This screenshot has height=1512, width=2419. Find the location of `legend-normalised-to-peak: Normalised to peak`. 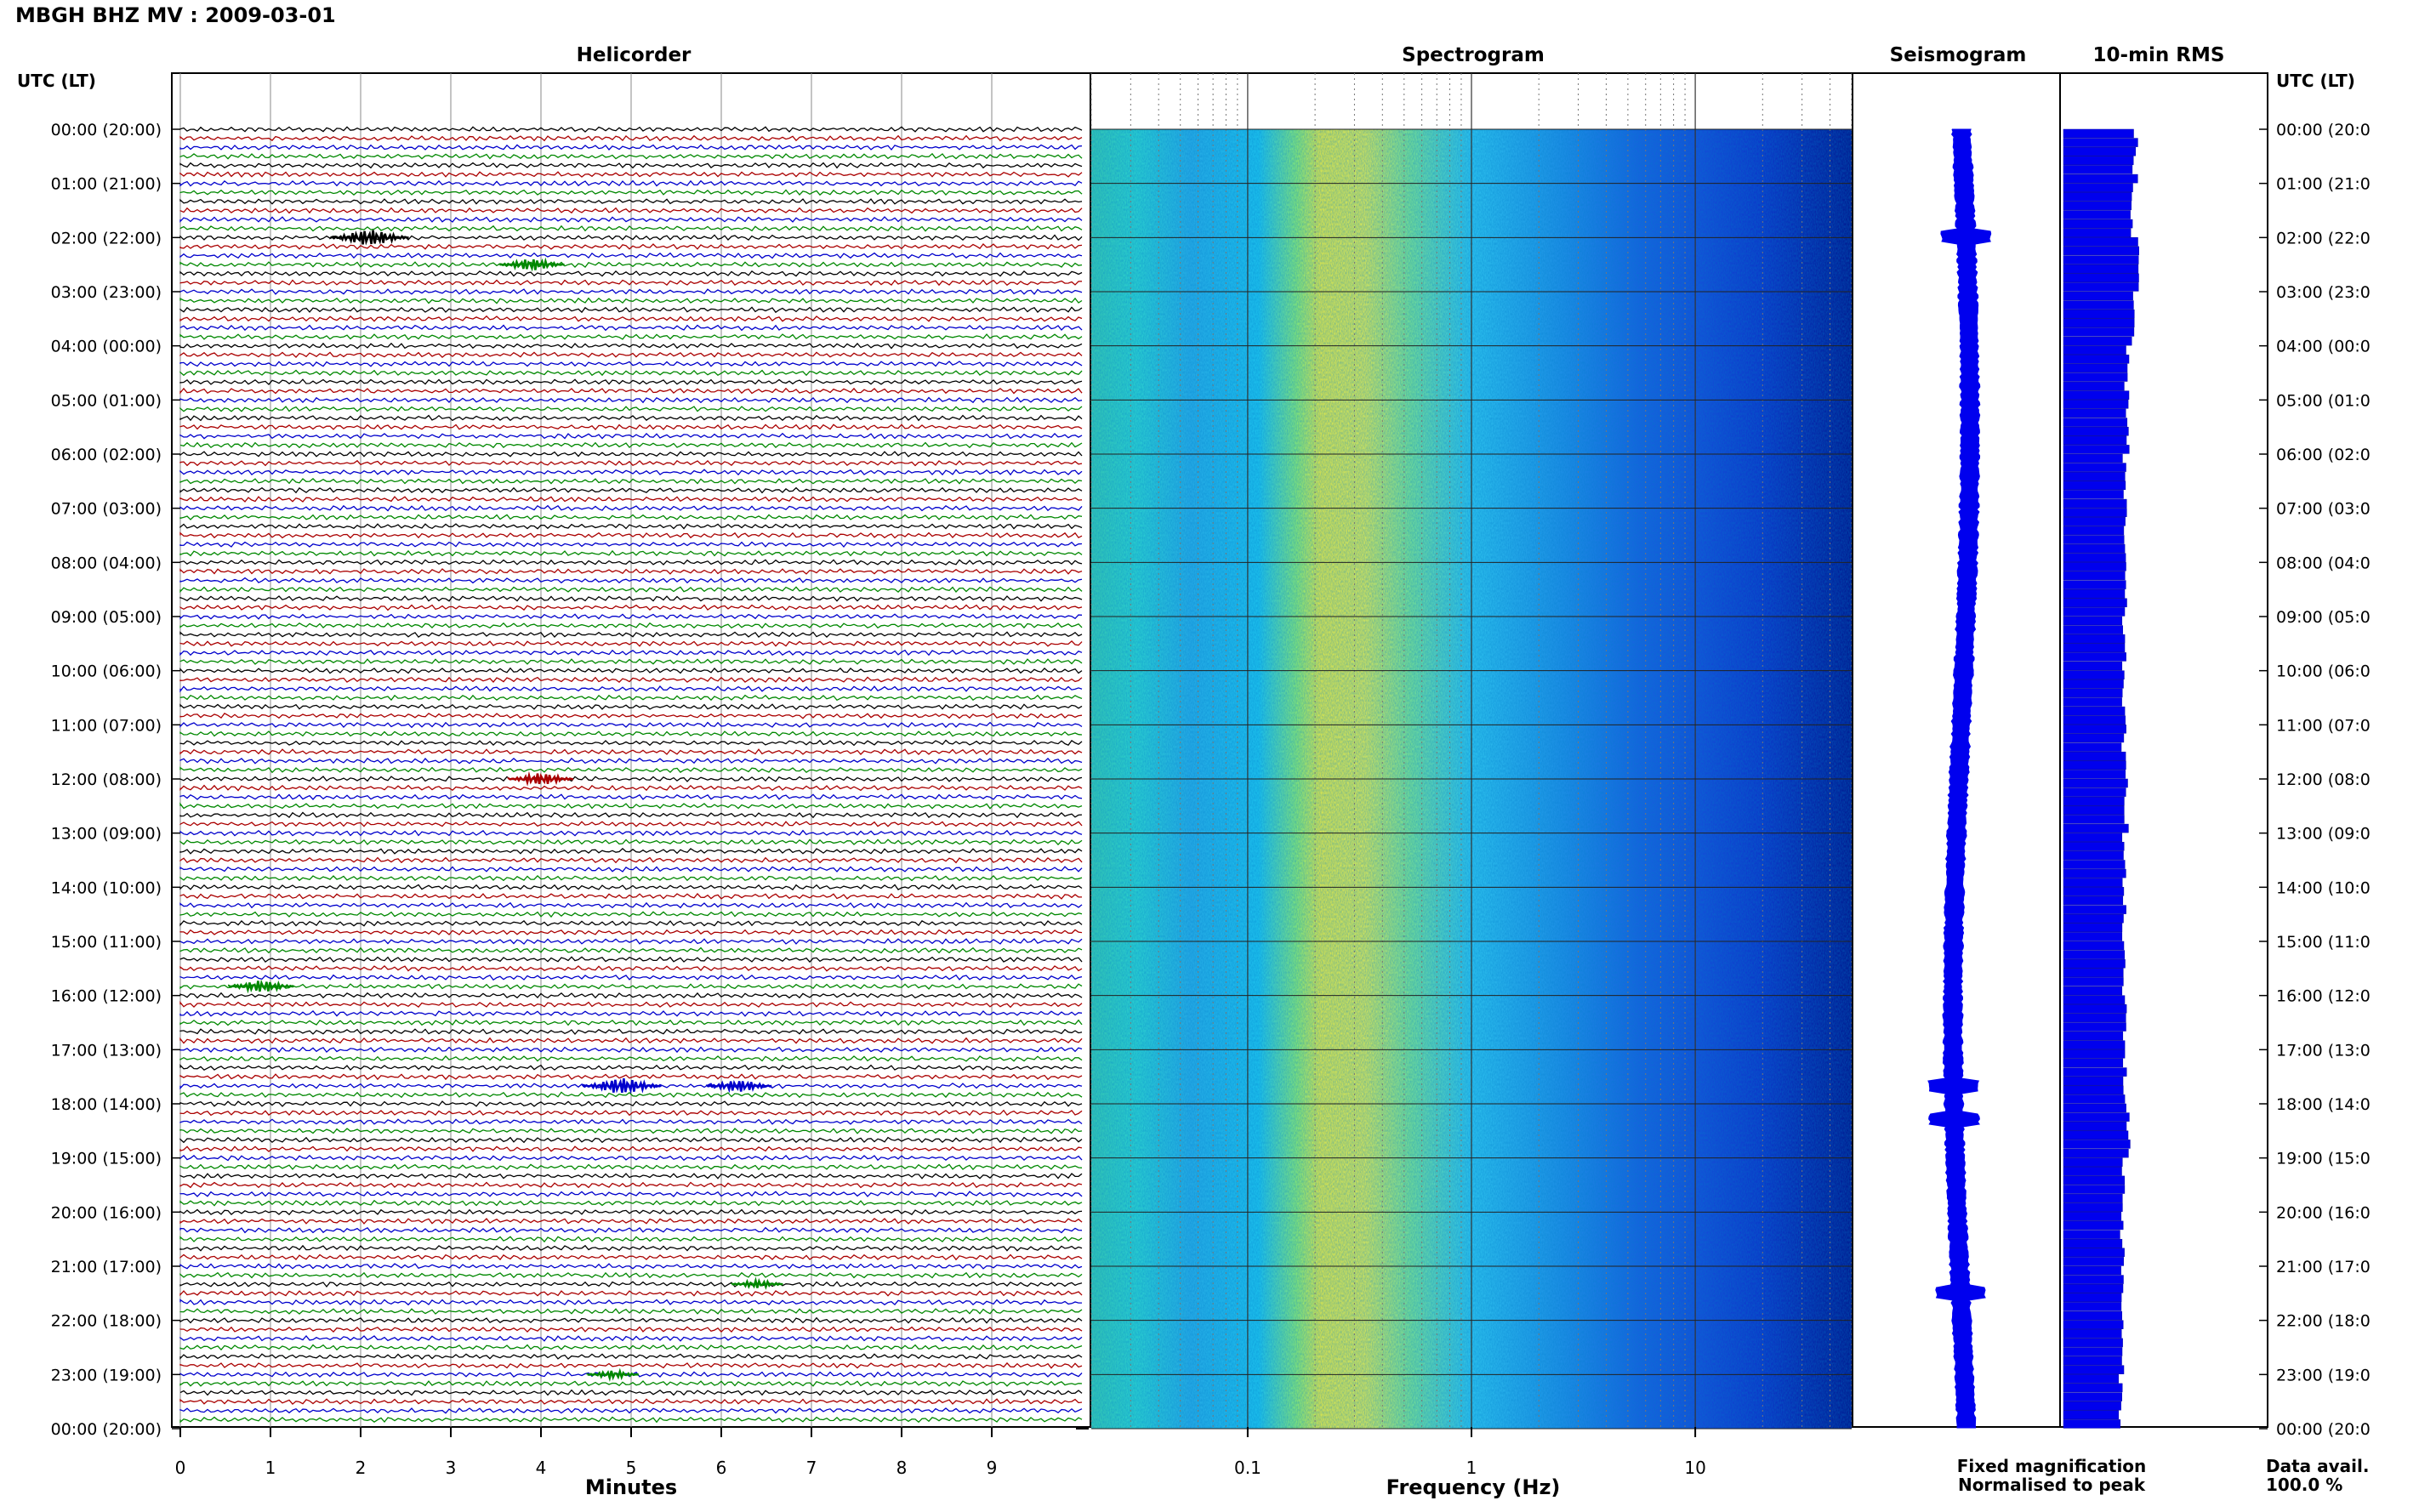

legend-normalised-to-peak: Normalised to peak is located at coordinates (2052, 1485).